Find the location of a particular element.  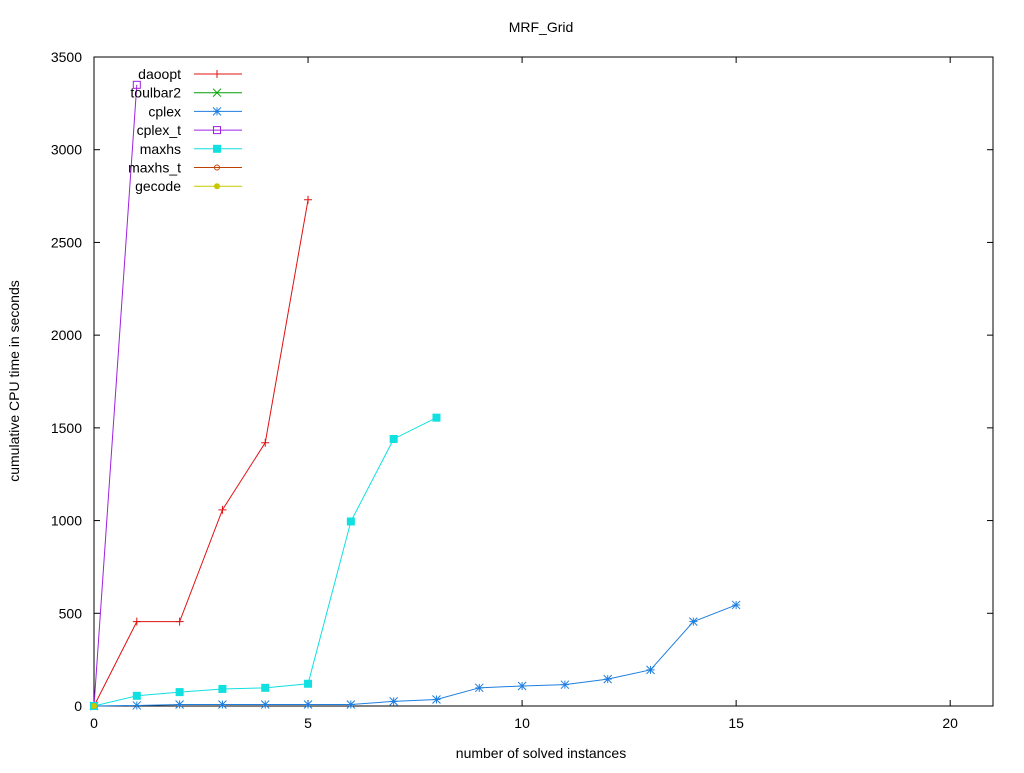

x-tick-label: 0 is located at coordinates (94, 723).